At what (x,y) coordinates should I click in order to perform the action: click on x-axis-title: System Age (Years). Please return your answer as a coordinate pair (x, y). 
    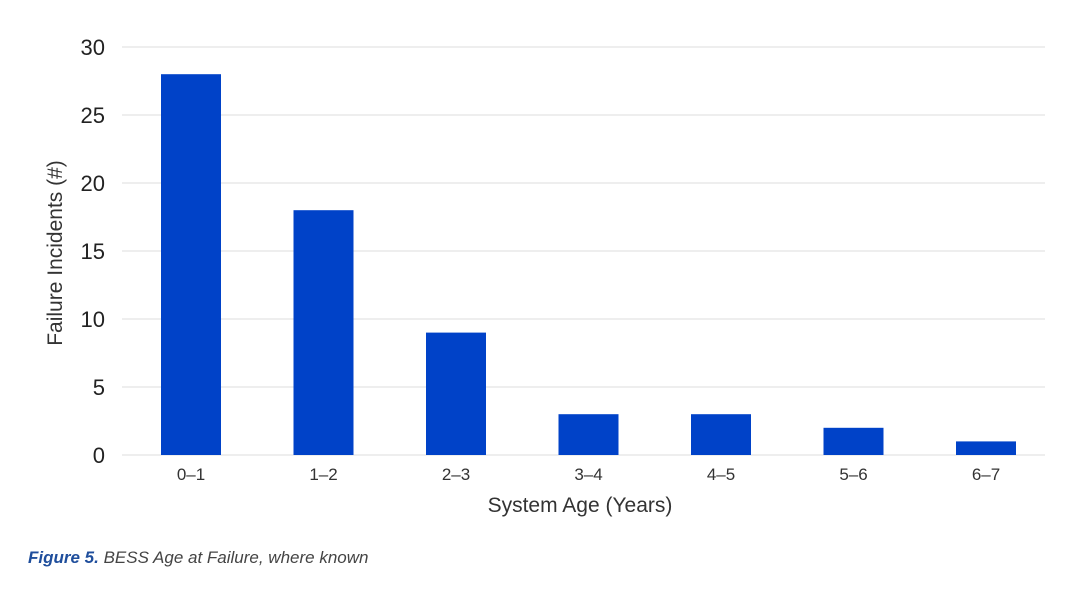
    Looking at the image, I should click on (580, 505).